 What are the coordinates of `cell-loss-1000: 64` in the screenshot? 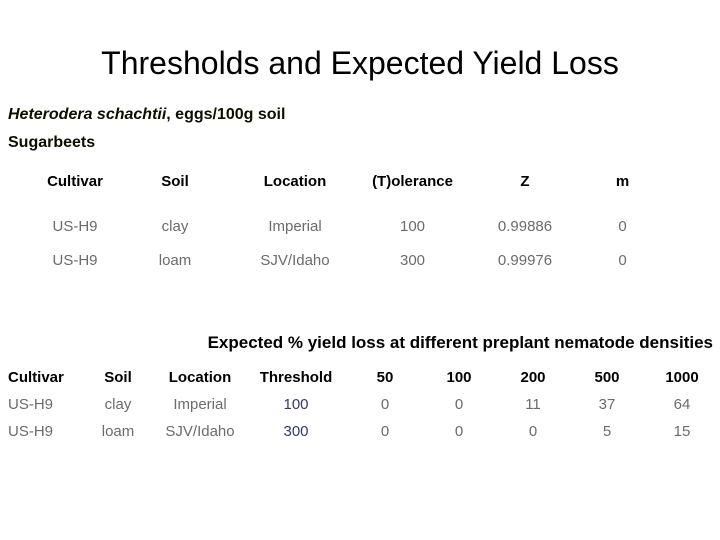 It's located at (682, 404).